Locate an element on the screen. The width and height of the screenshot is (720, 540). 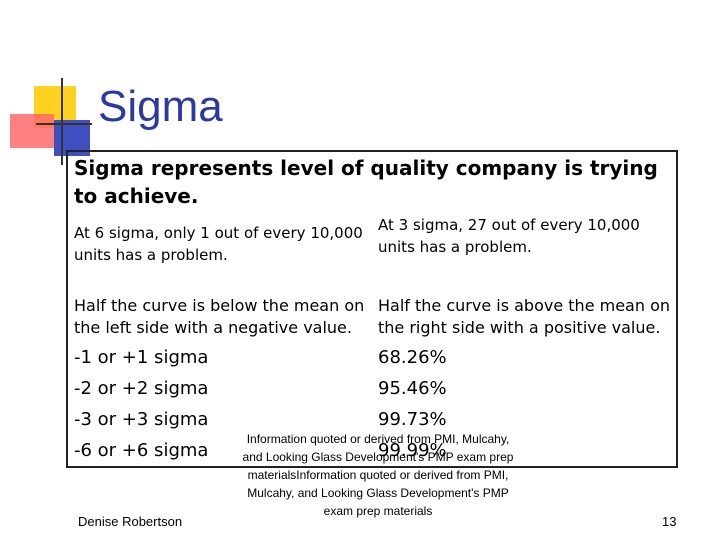
table-cell: -3 or +3 sigma is located at coordinates (141, 419).